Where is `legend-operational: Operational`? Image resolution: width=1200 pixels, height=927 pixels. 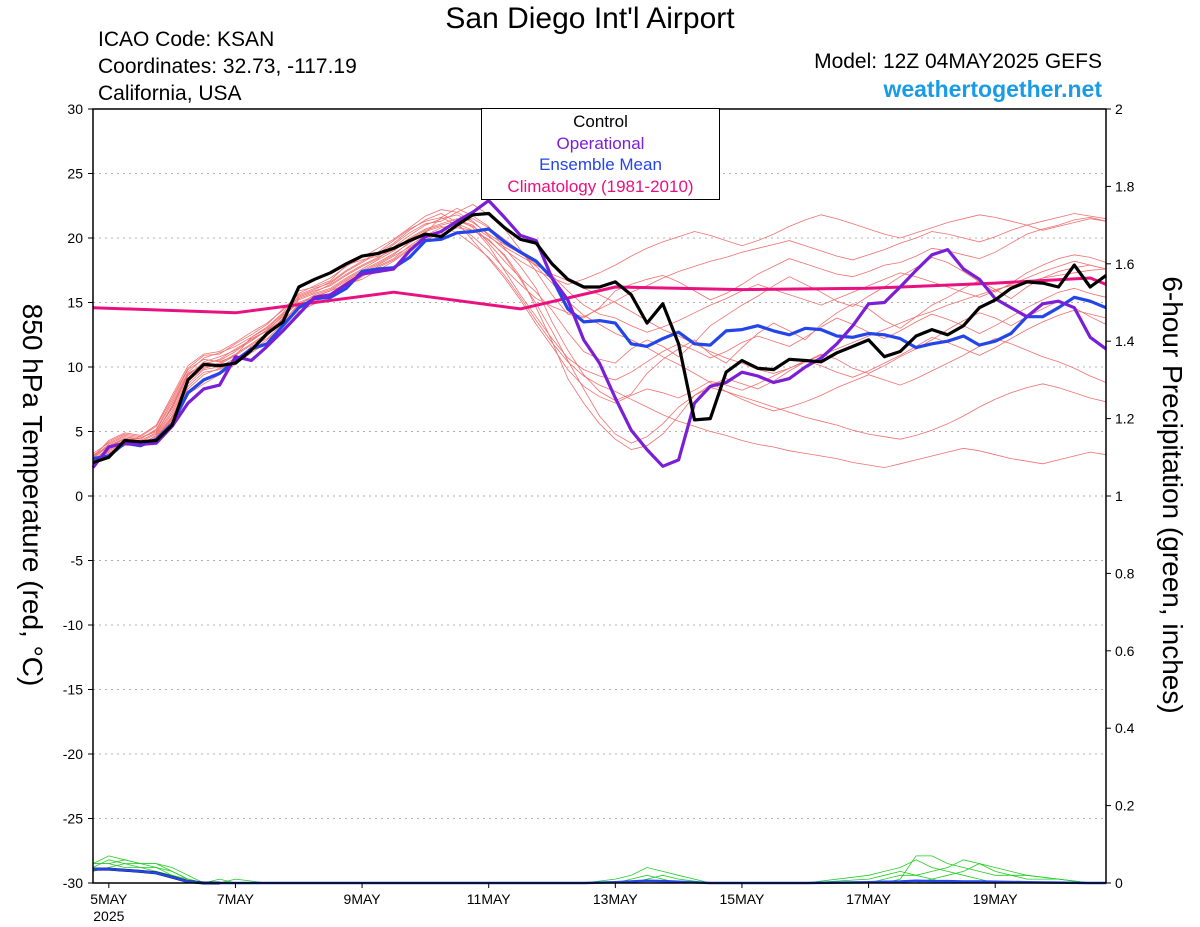 legend-operational: Operational is located at coordinates (600, 143).